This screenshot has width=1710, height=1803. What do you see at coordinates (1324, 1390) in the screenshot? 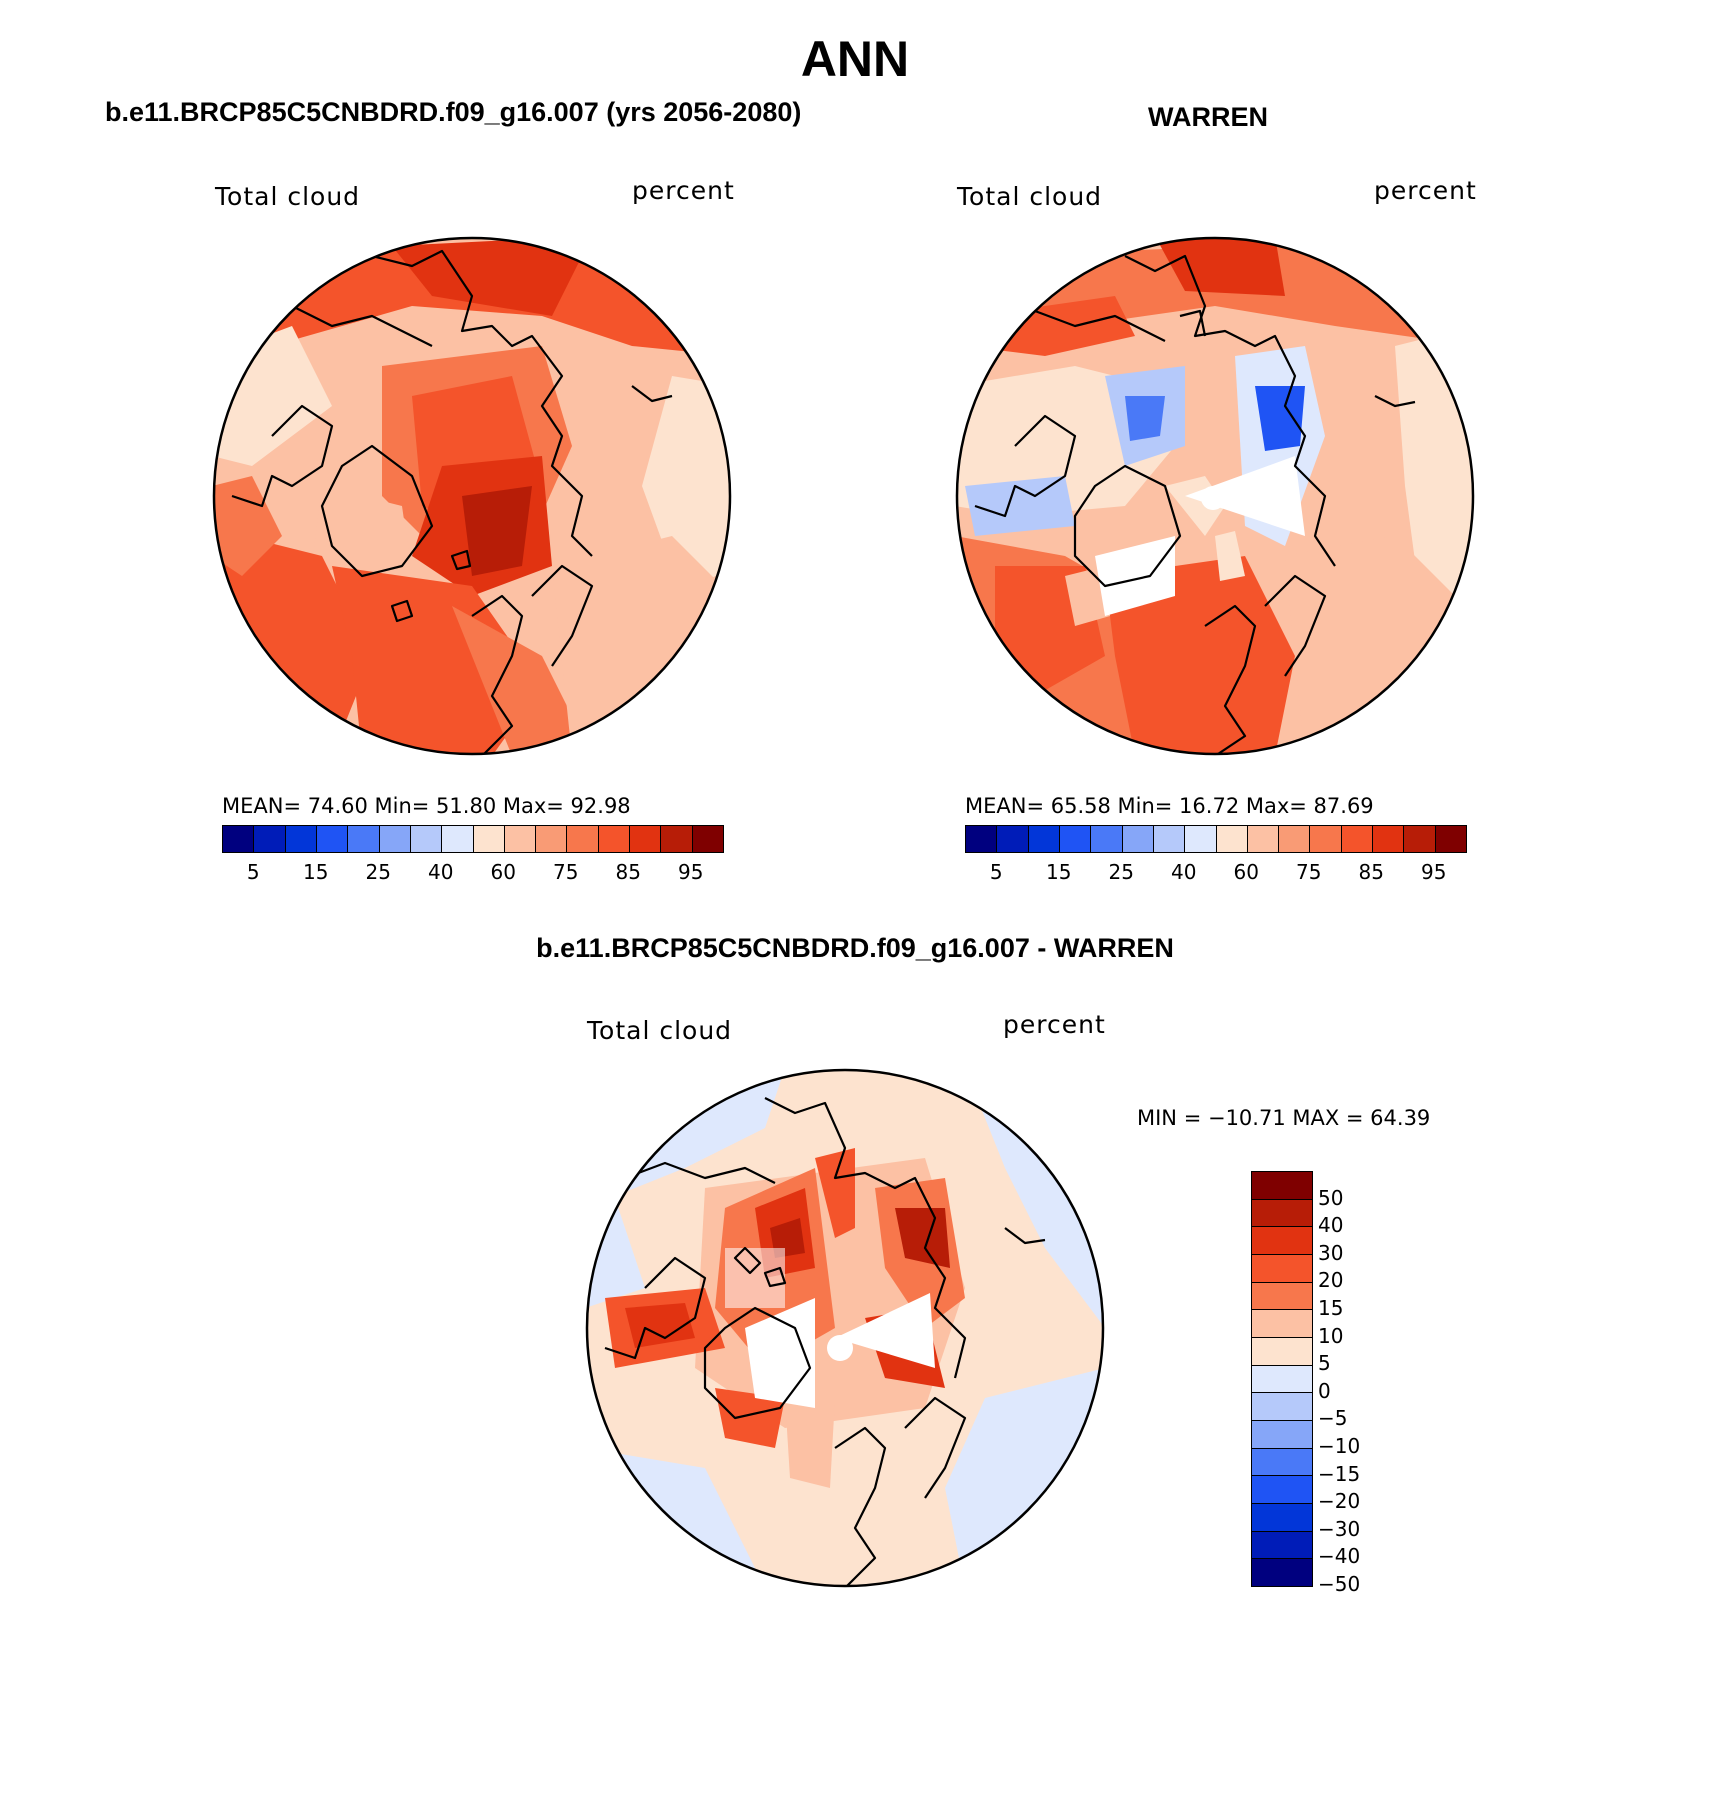
I see `colorbar-tick-label: 0` at bounding box center [1324, 1390].